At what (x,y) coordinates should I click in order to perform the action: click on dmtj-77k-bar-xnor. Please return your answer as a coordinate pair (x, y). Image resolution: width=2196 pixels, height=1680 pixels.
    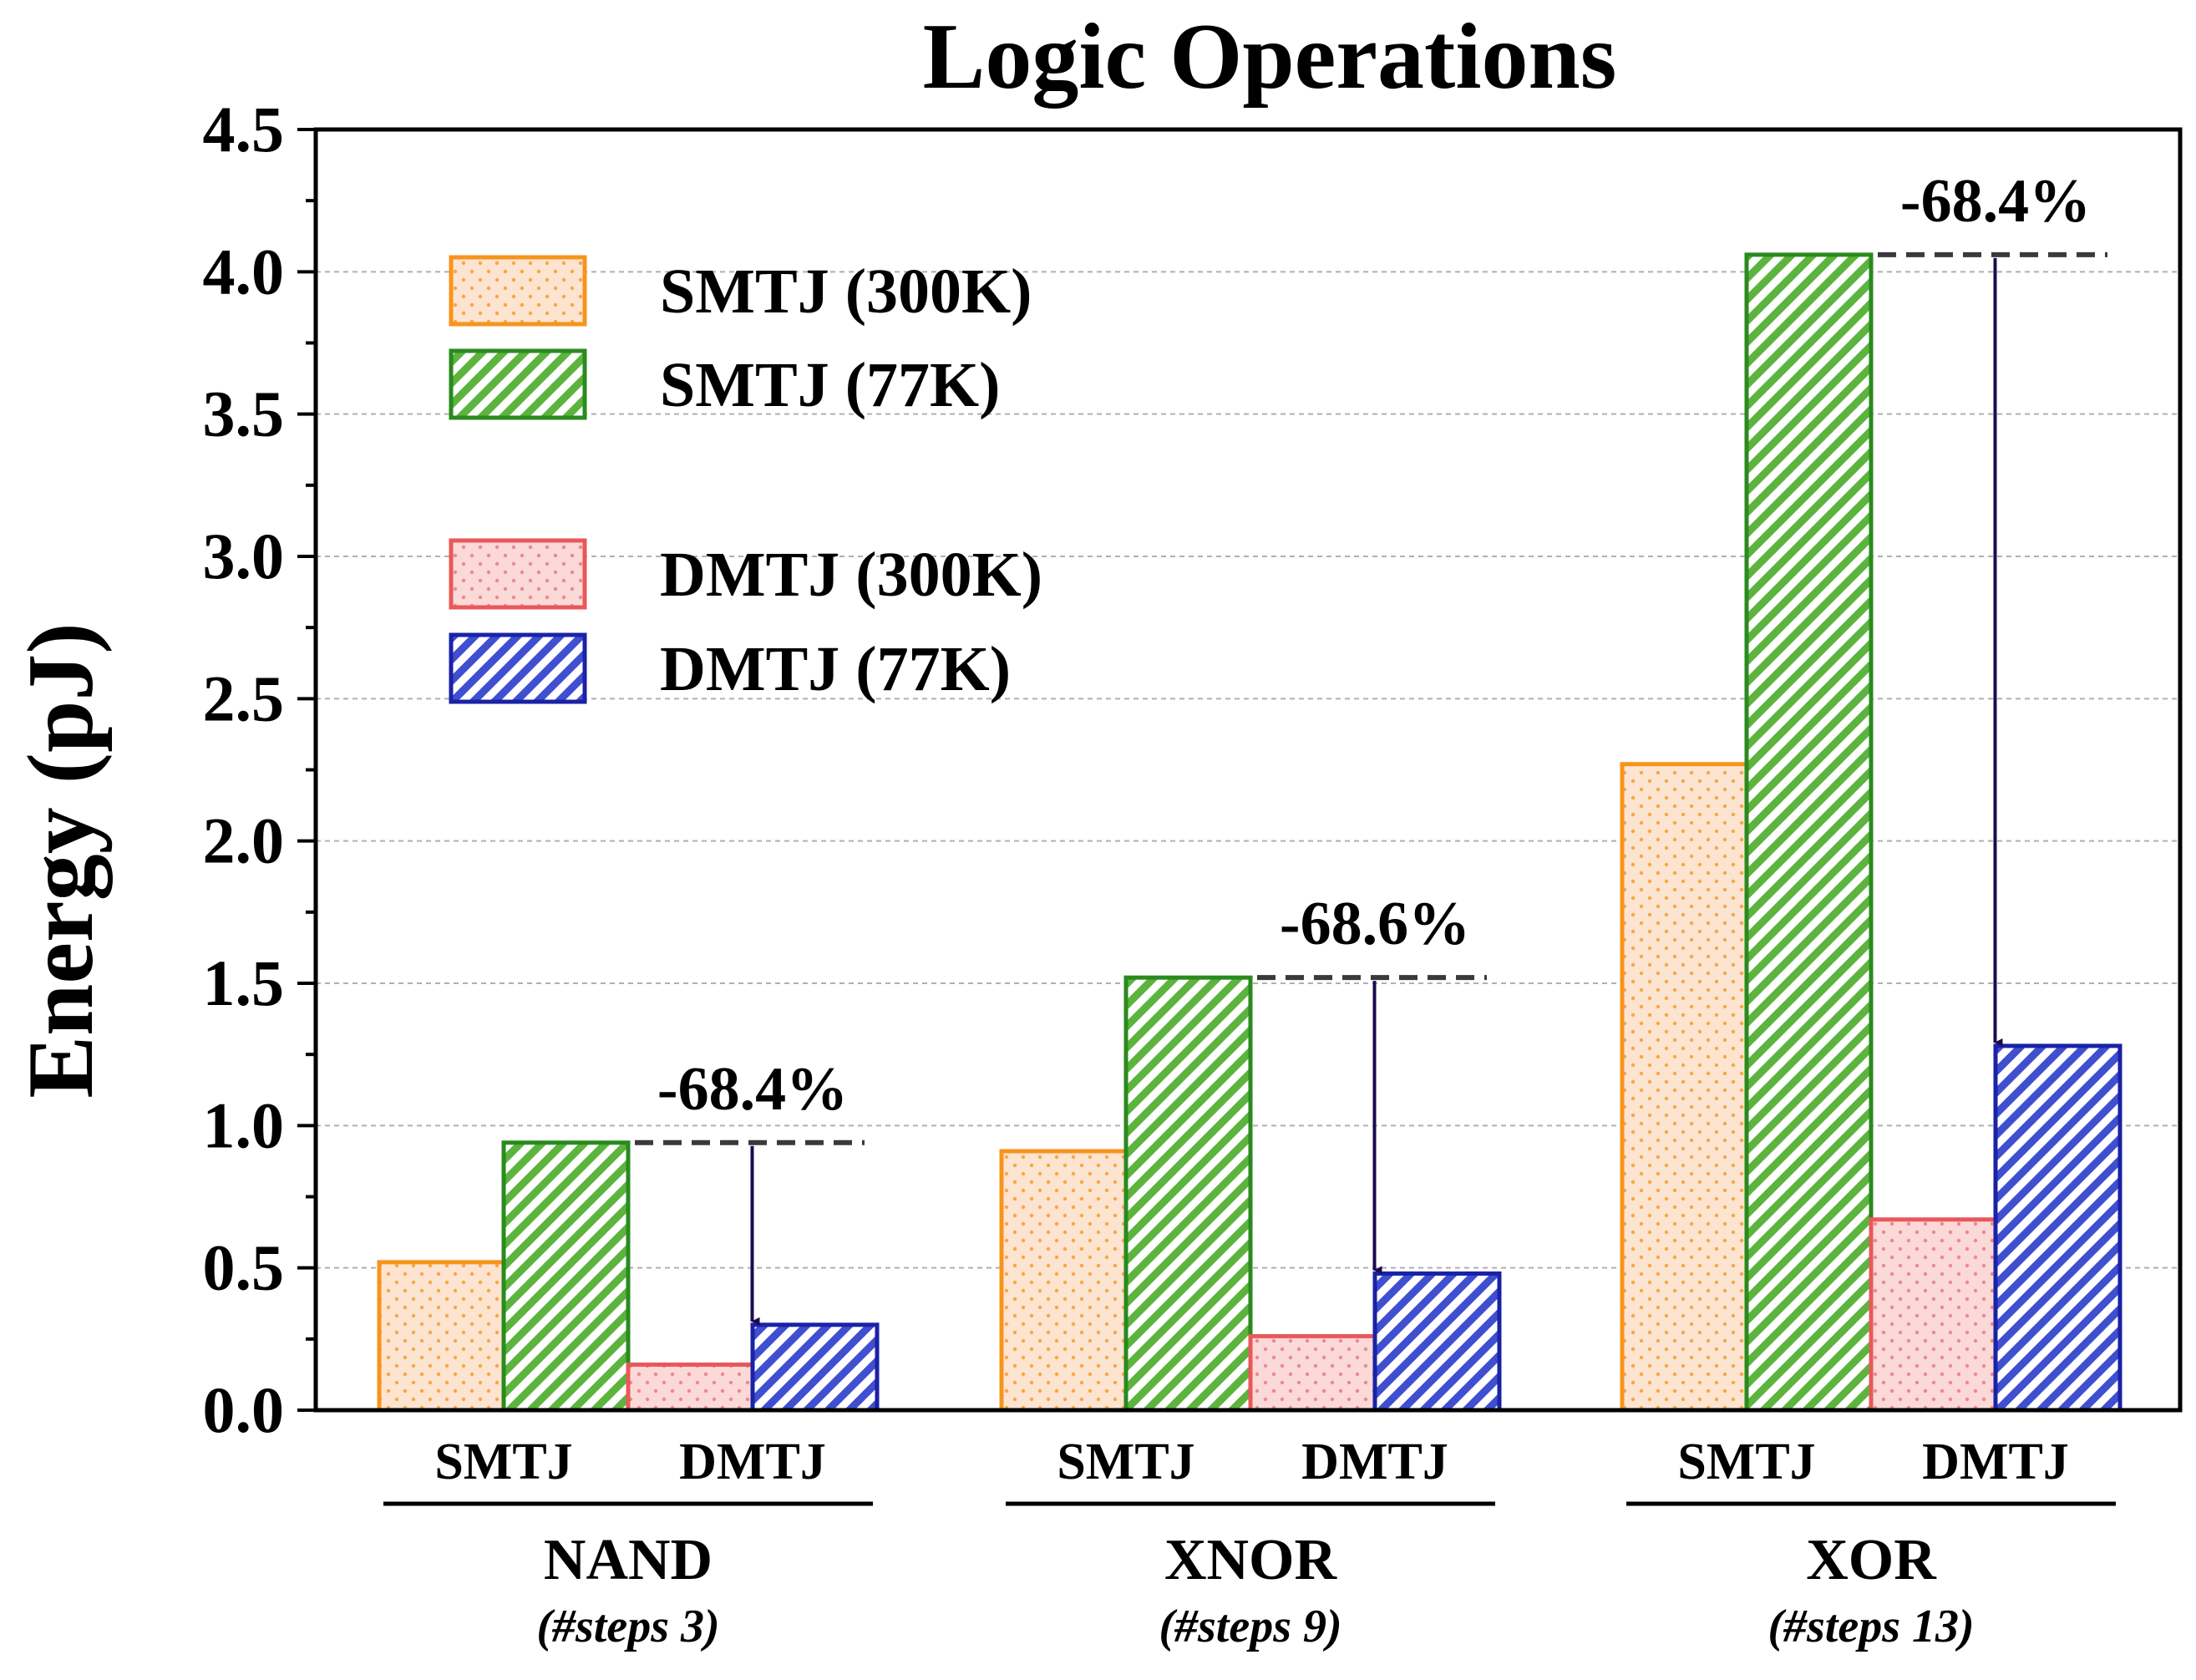
    Looking at the image, I should click on (1437, 1342).